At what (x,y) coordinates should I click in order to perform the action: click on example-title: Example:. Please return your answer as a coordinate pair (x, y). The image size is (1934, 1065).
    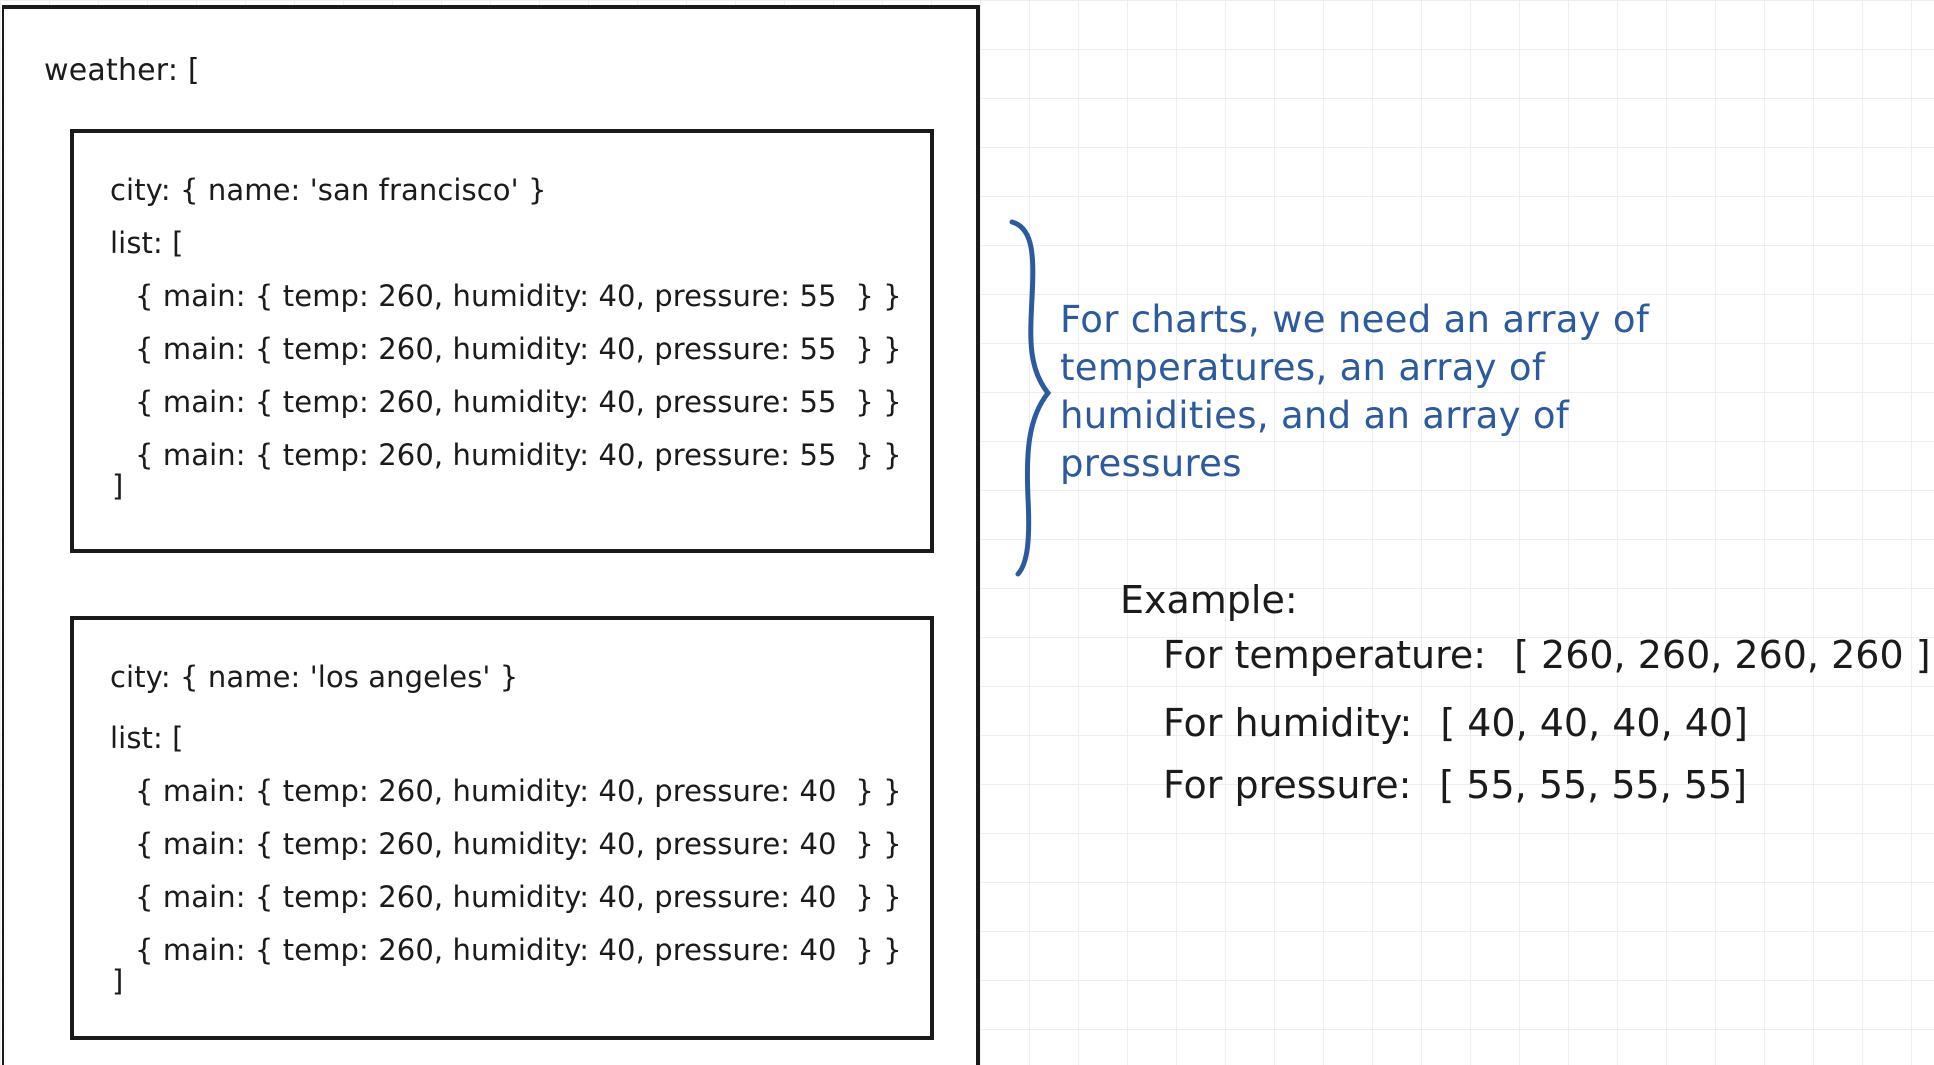
    Looking at the image, I should click on (1209, 600).